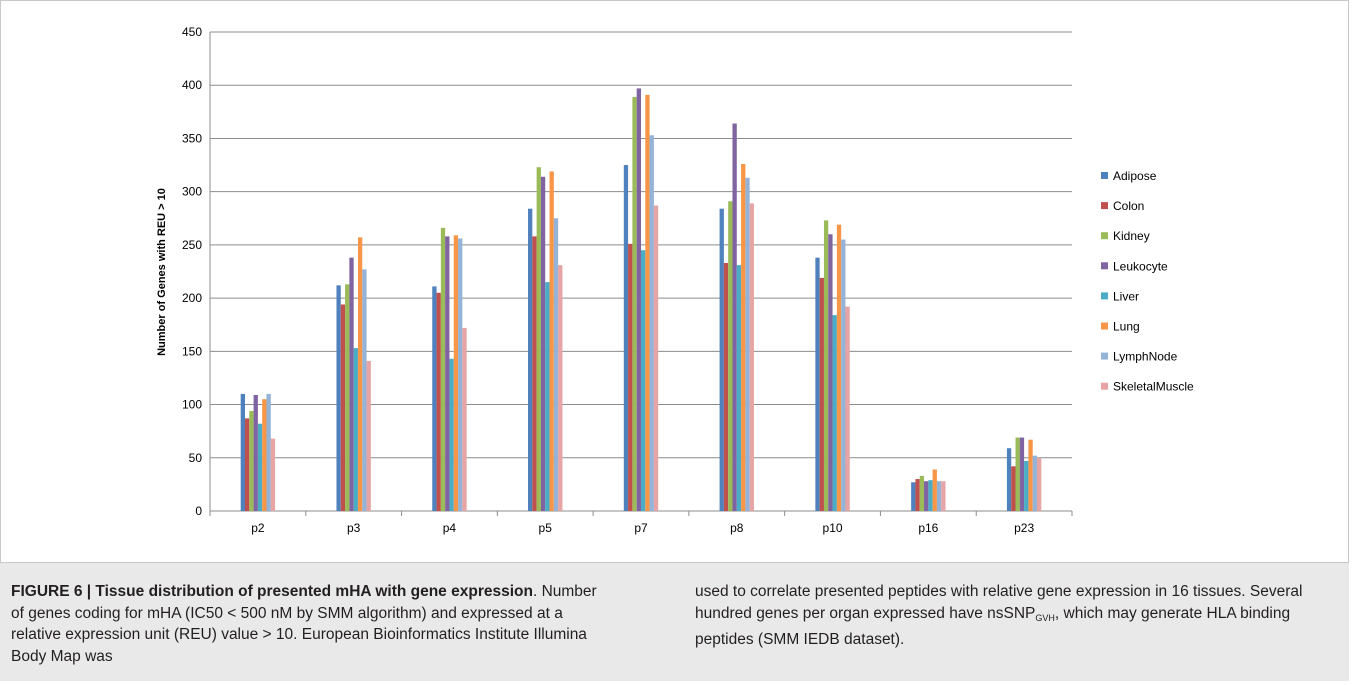 The height and width of the screenshot is (685, 1354). What do you see at coordinates (192, 85) in the screenshot?
I see `y-tick-label: 400` at bounding box center [192, 85].